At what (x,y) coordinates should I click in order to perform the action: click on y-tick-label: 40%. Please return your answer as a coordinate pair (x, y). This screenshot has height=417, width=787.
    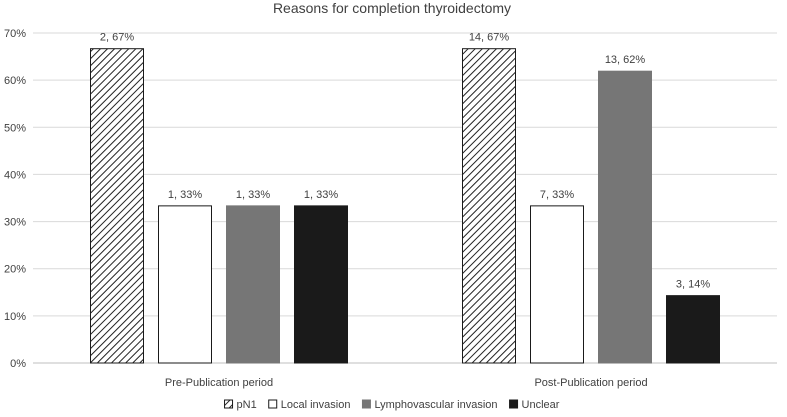
    Looking at the image, I should click on (15, 175).